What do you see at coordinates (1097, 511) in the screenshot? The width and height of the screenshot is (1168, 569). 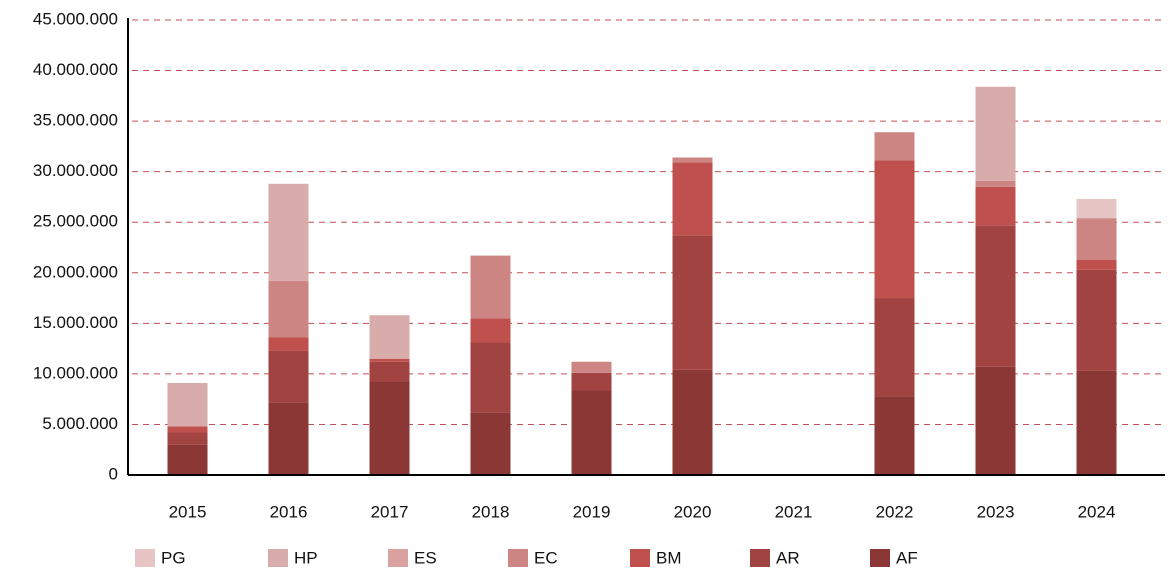 I see `x-tick-label: 2024` at bounding box center [1097, 511].